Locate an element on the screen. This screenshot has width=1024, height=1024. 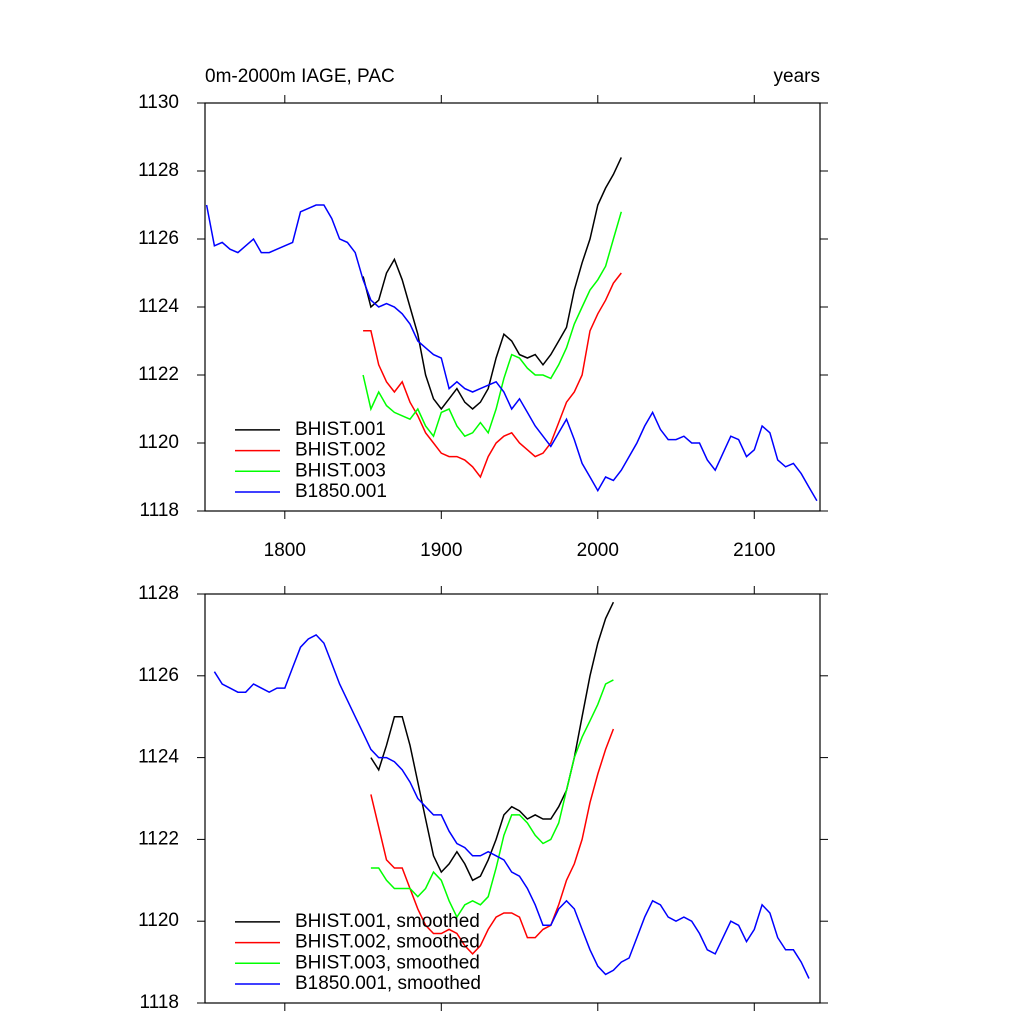
y-tick-label: 1130 is located at coordinates (158, 102).